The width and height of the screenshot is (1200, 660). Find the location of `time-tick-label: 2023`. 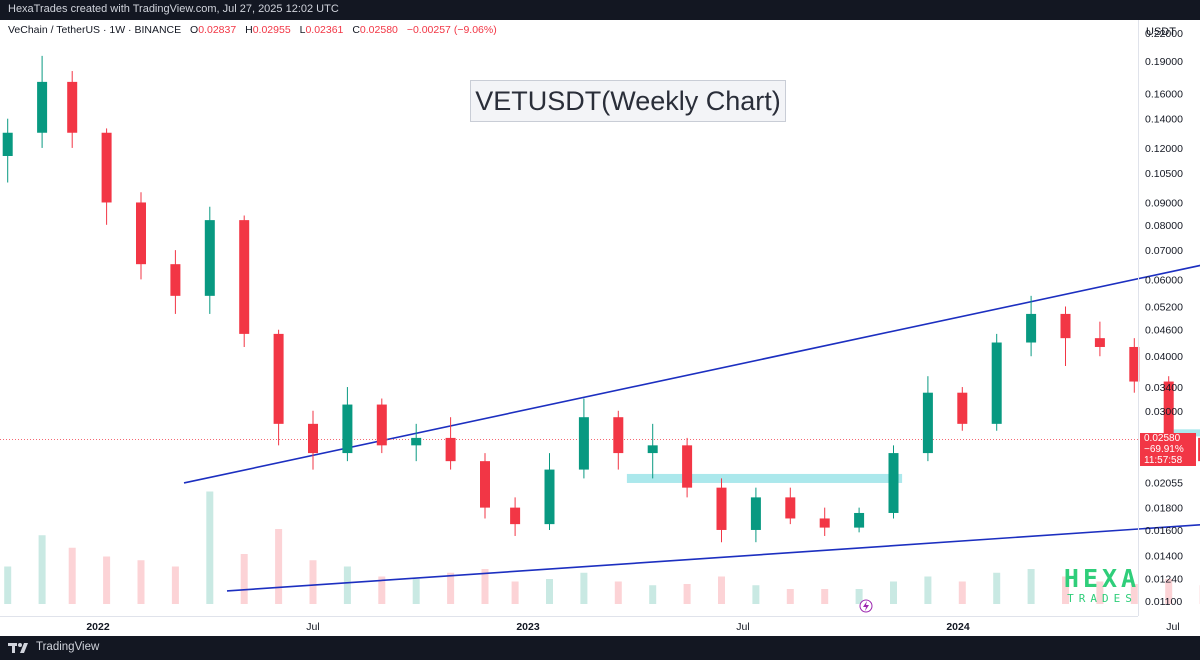

time-tick-label: 2023 is located at coordinates (528, 627).